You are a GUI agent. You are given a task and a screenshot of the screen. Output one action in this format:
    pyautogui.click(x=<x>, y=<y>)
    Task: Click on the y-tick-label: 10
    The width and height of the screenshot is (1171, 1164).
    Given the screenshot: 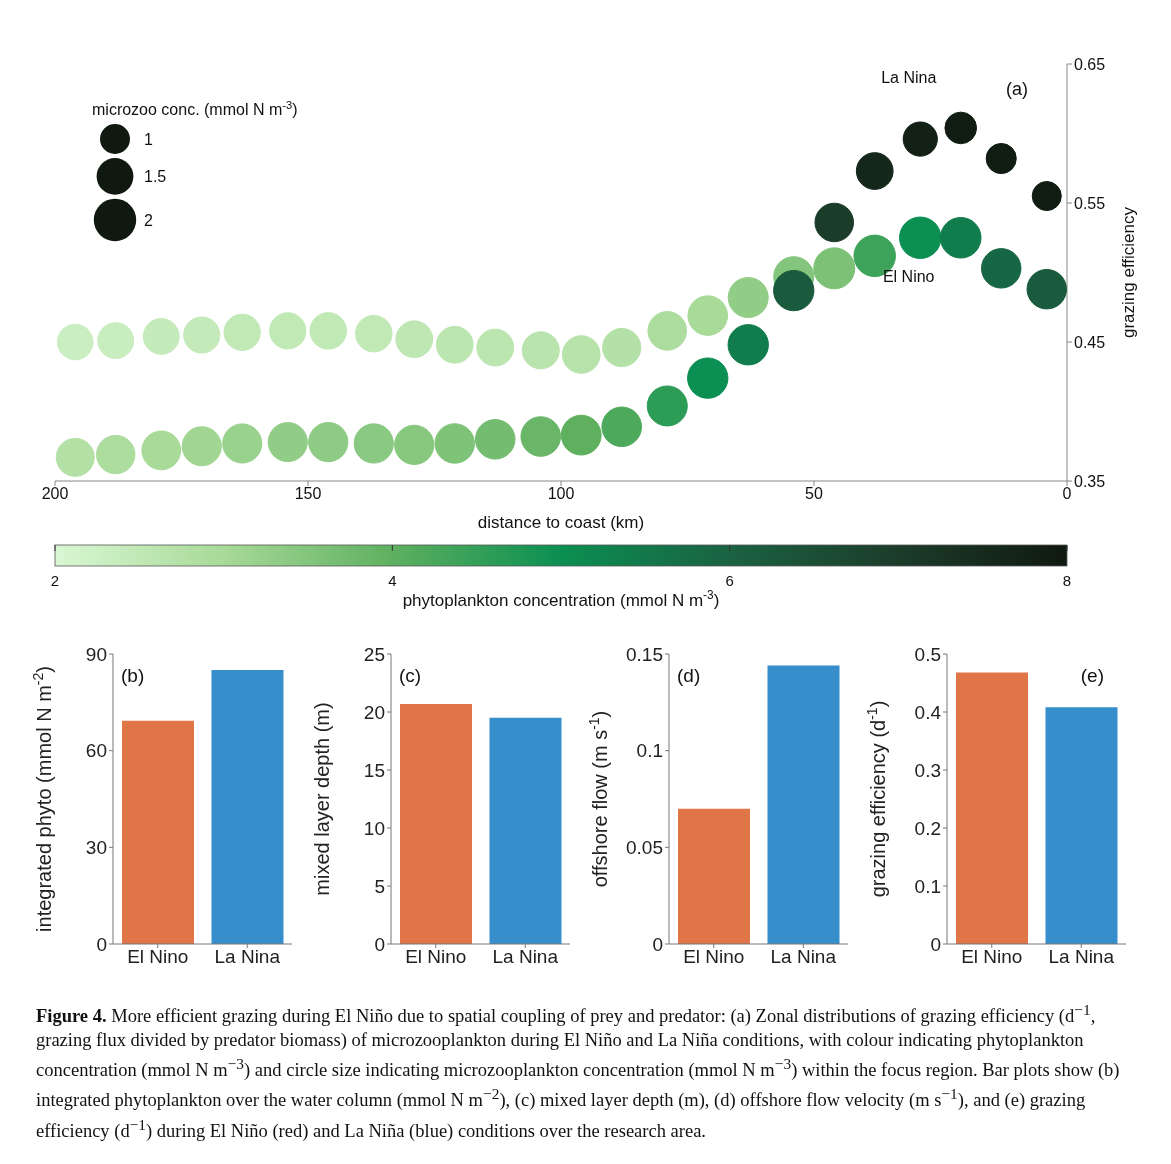 What is the action you would take?
    pyautogui.click(x=374, y=828)
    